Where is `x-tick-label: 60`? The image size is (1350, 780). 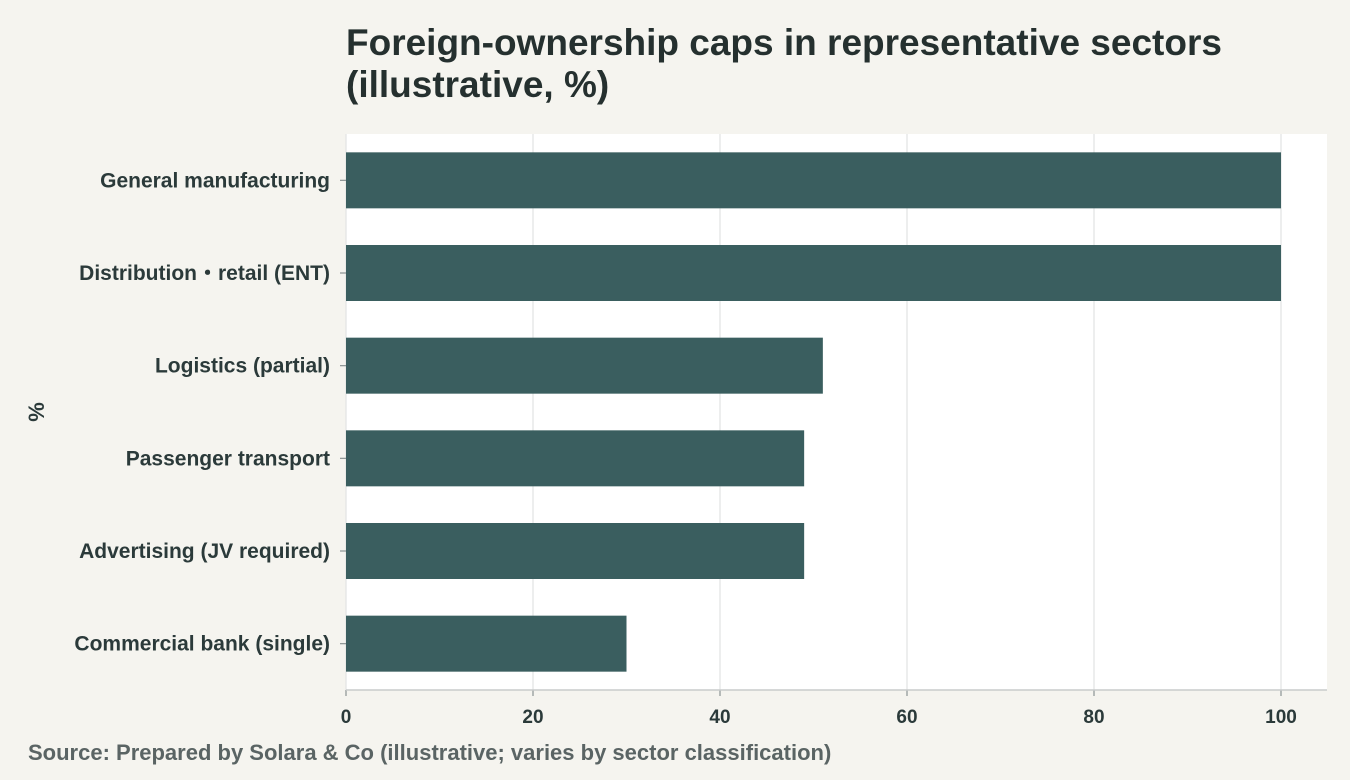
x-tick-label: 60 is located at coordinates (906, 717).